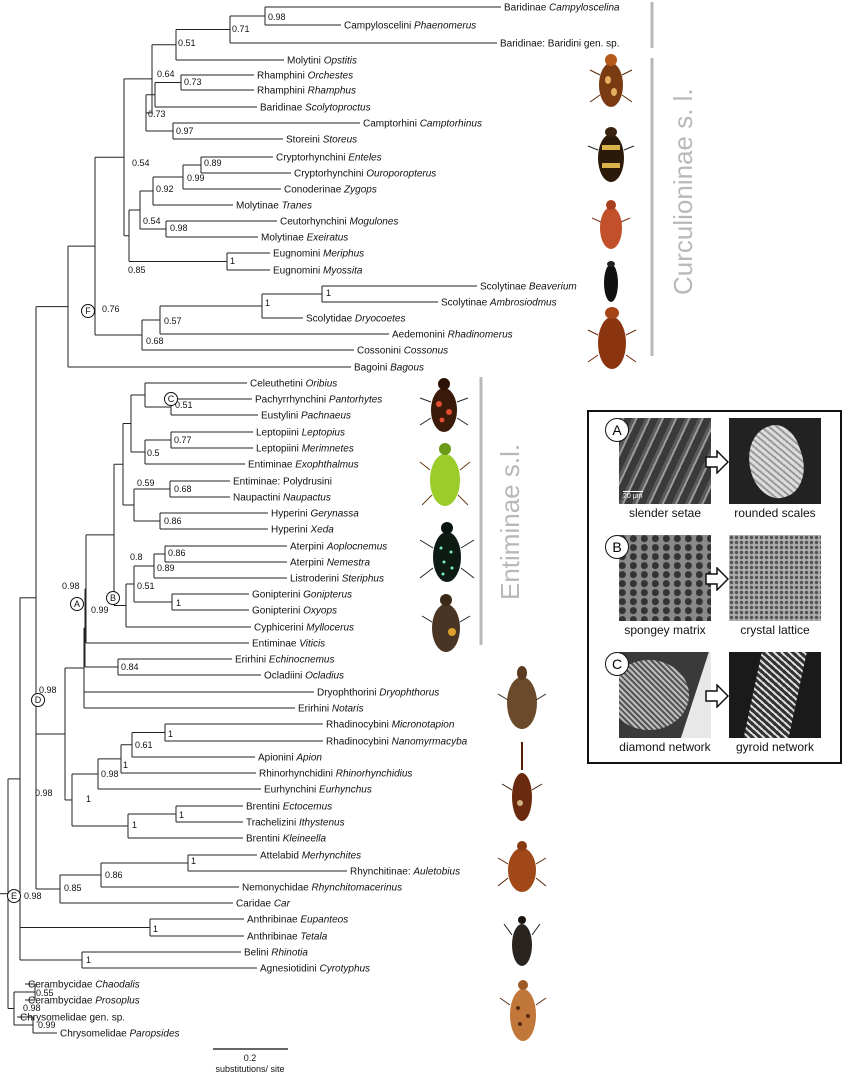 This screenshot has height=1078, width=850. Describe the element at coordinates (422, 124) in the screenshot. I see `taxon-label-camptorhinus: Camptorhini Camptorhinus` at that location.